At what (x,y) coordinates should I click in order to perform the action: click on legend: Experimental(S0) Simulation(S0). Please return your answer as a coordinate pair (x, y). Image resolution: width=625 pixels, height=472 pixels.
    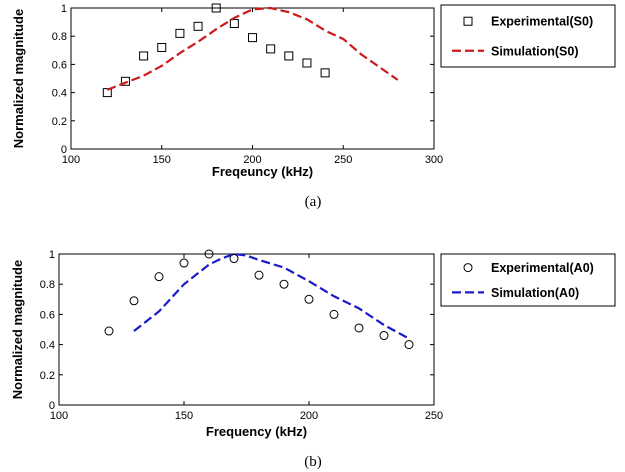
    Looking at the image, I should click on (528, 36).